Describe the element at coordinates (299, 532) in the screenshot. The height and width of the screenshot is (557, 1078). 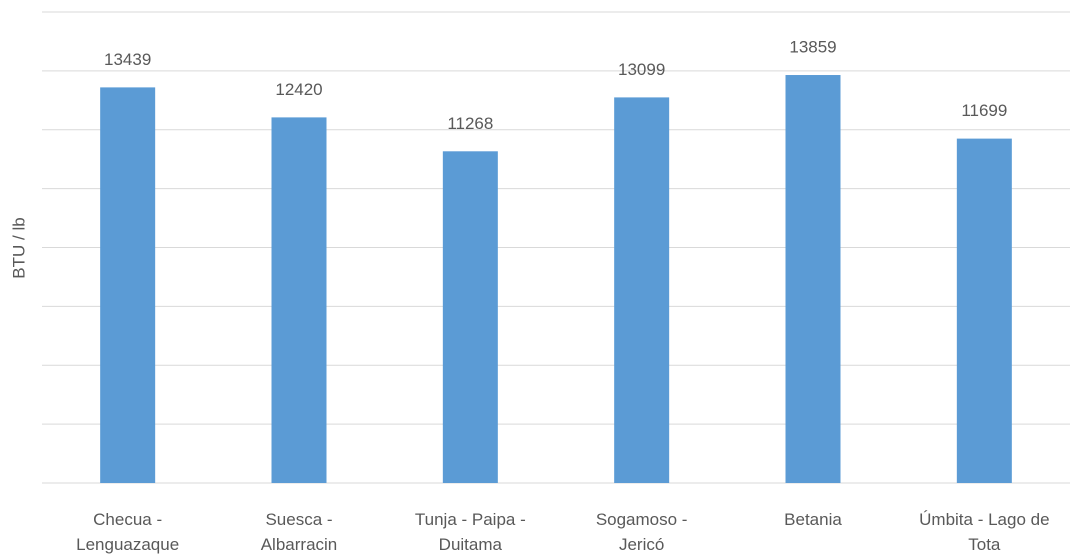
I see `x-tick-label: Suesca - Albarracin` at that location.